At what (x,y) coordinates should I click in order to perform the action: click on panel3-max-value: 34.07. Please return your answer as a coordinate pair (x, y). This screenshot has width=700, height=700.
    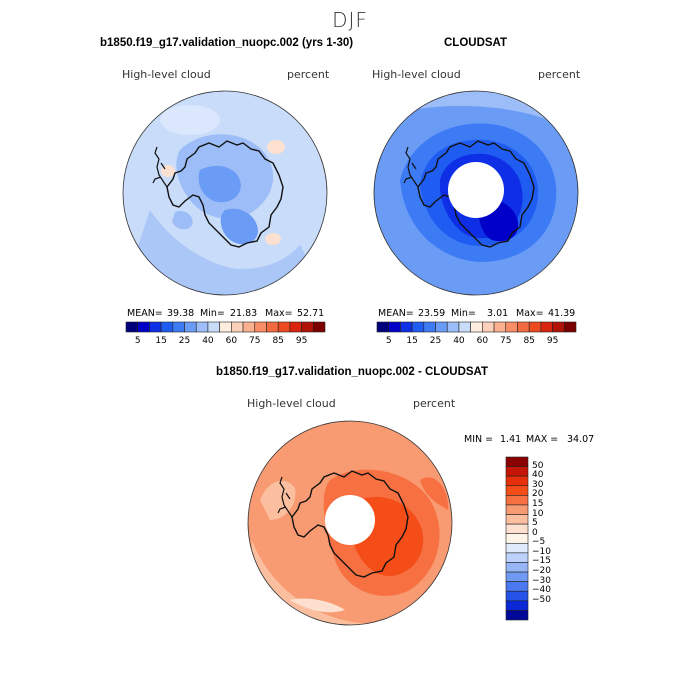
    Looking at the image, I should click on (581, 439).